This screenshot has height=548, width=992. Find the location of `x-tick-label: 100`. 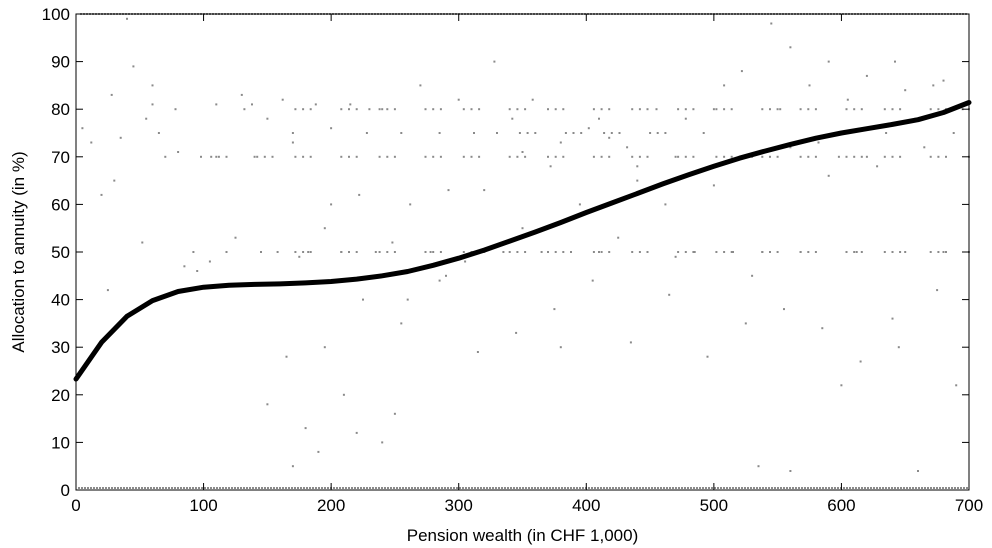

x-tick-label: 100 is located at coordinates (203, 505).